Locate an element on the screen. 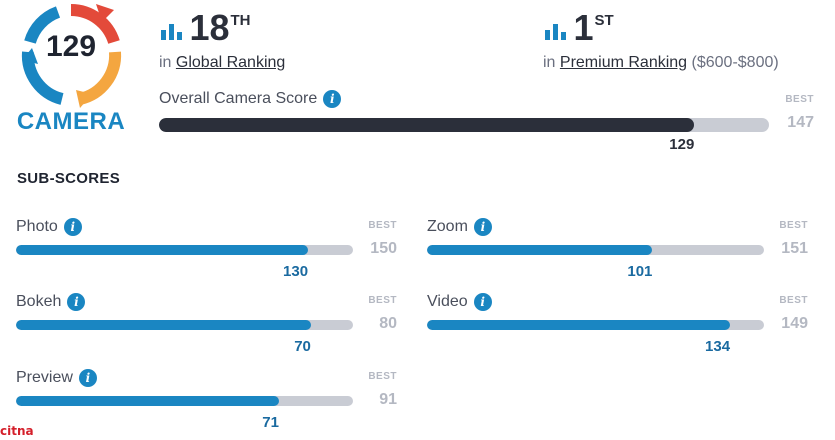 Image resolution: width=835 pixels, height=440 pixels. global-ranking: 18TH is located at coordinates (205, 28).